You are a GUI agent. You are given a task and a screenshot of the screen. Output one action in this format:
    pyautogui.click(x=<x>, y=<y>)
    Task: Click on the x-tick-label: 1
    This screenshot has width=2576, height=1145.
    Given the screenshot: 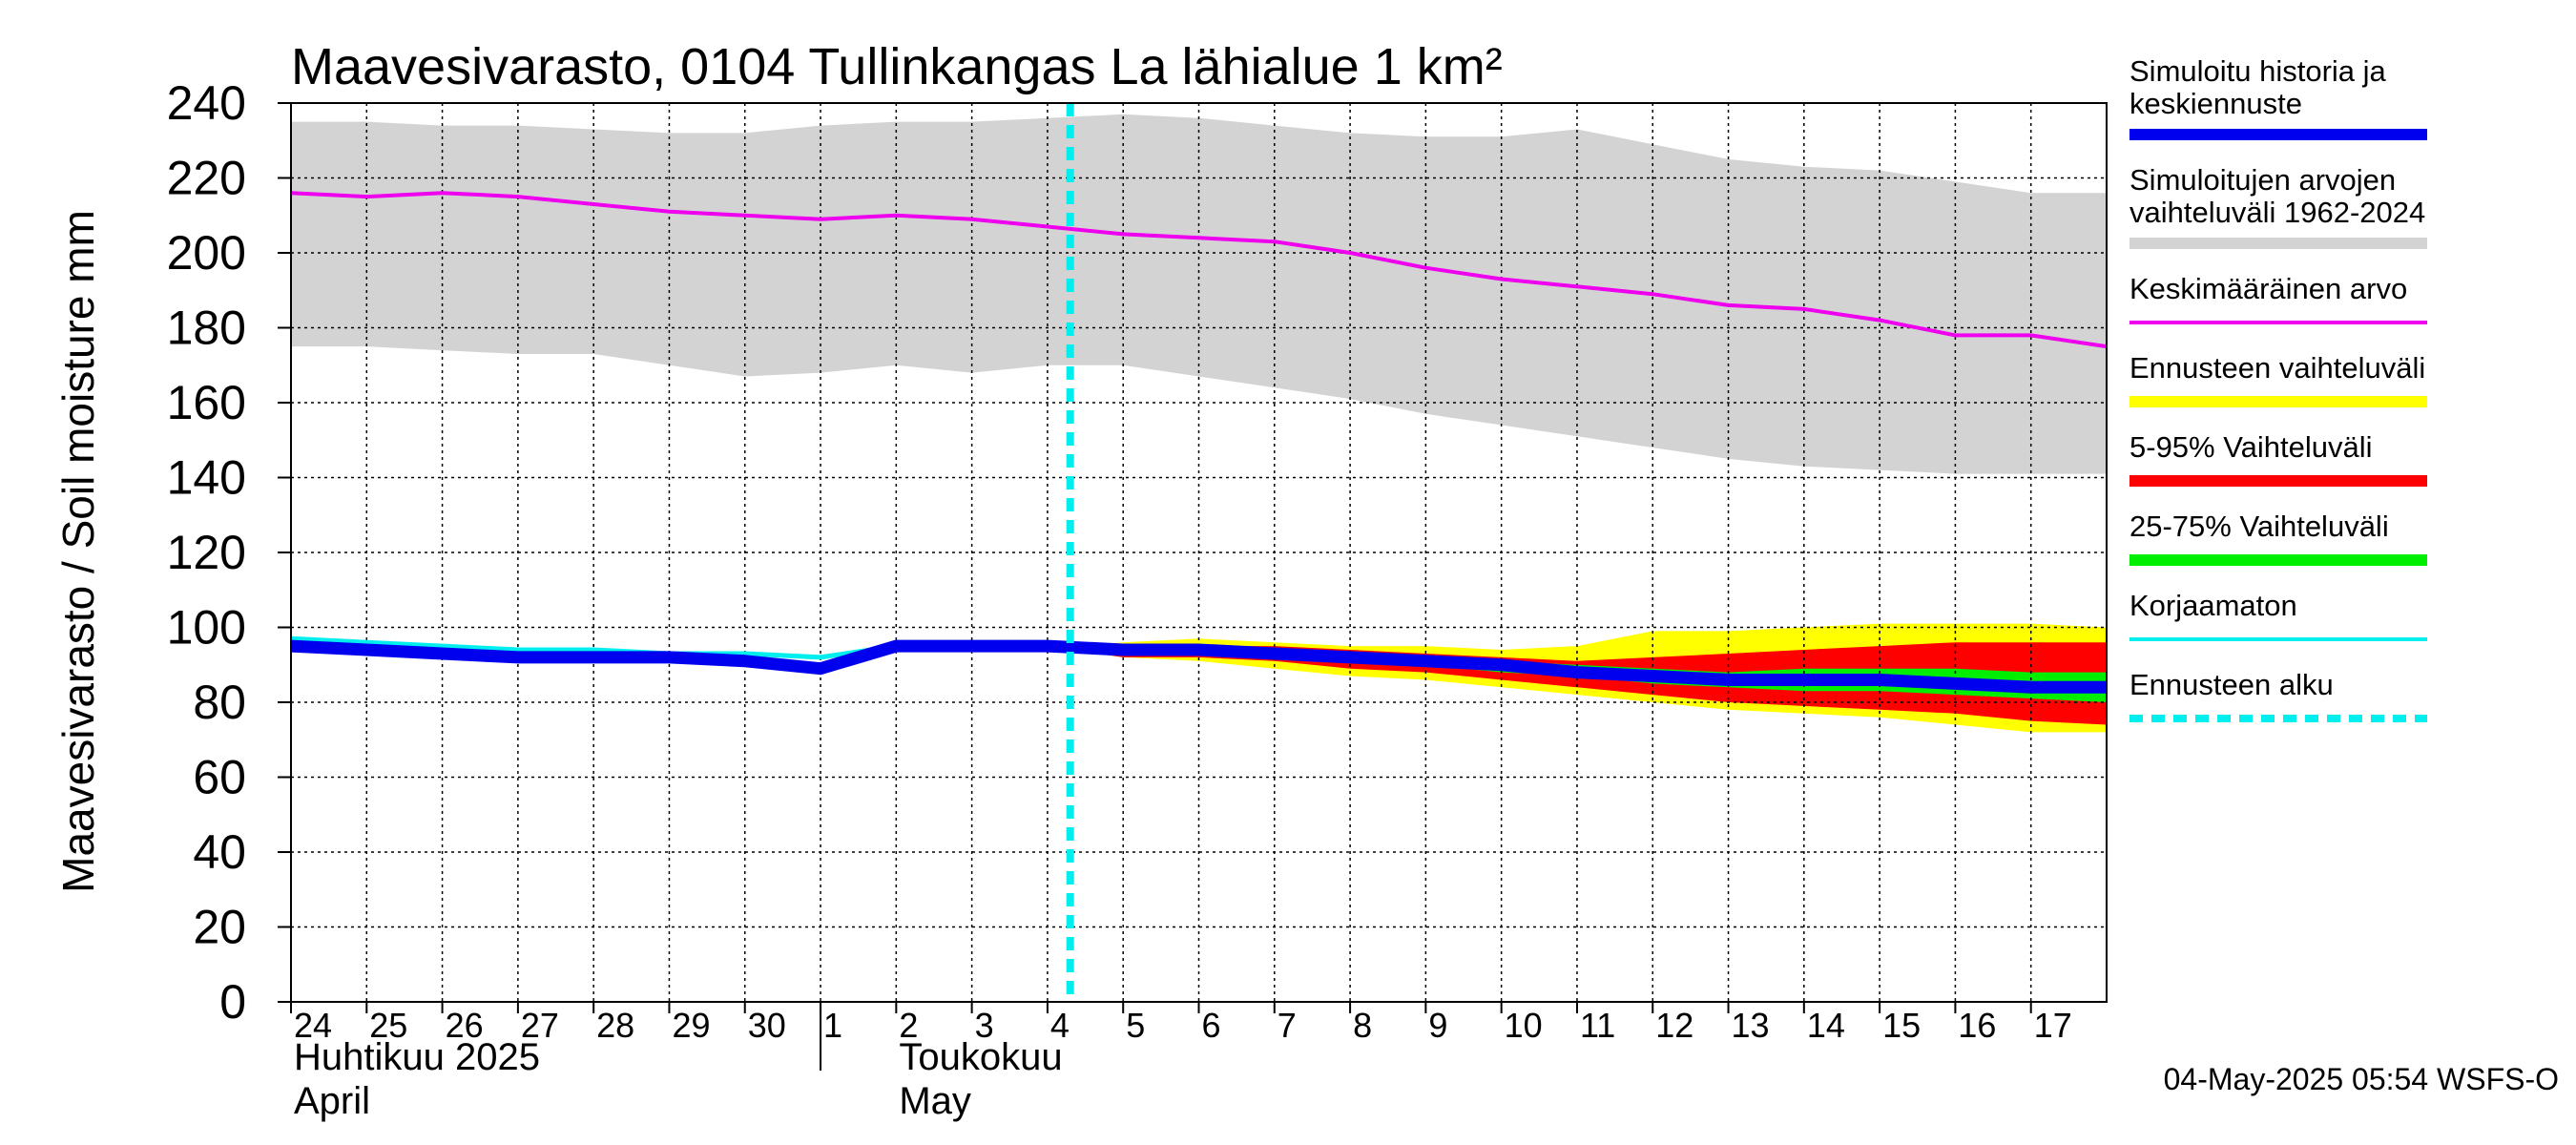 What is the action you would take?
    pyautogui.click(x=832, y=1025)
    